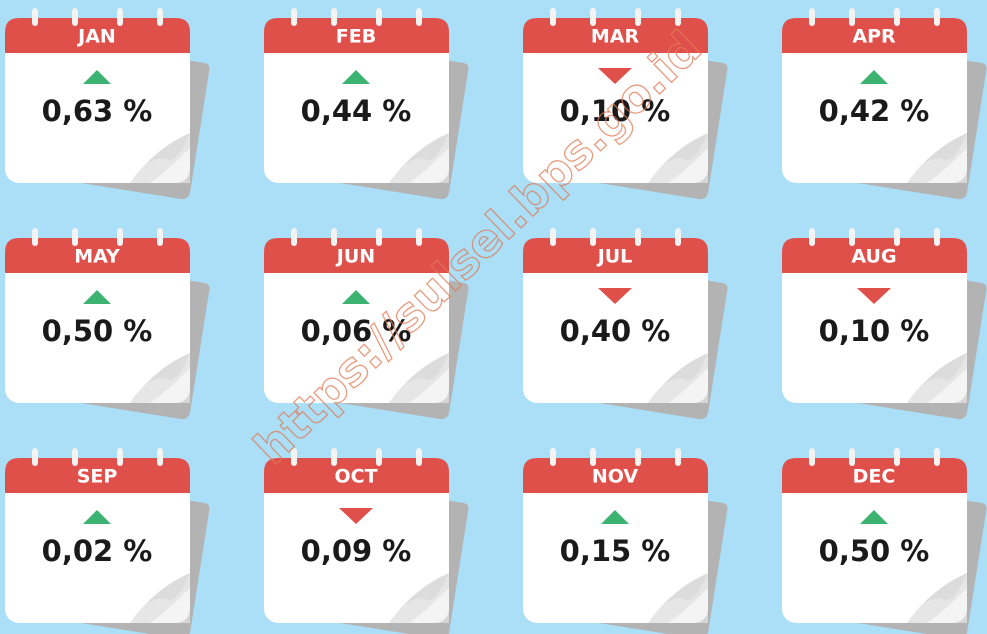  What do you see at coordinates (356, 111) in the screenshot?
I see `value: 0,44 %` at bounding box center [356, 111].